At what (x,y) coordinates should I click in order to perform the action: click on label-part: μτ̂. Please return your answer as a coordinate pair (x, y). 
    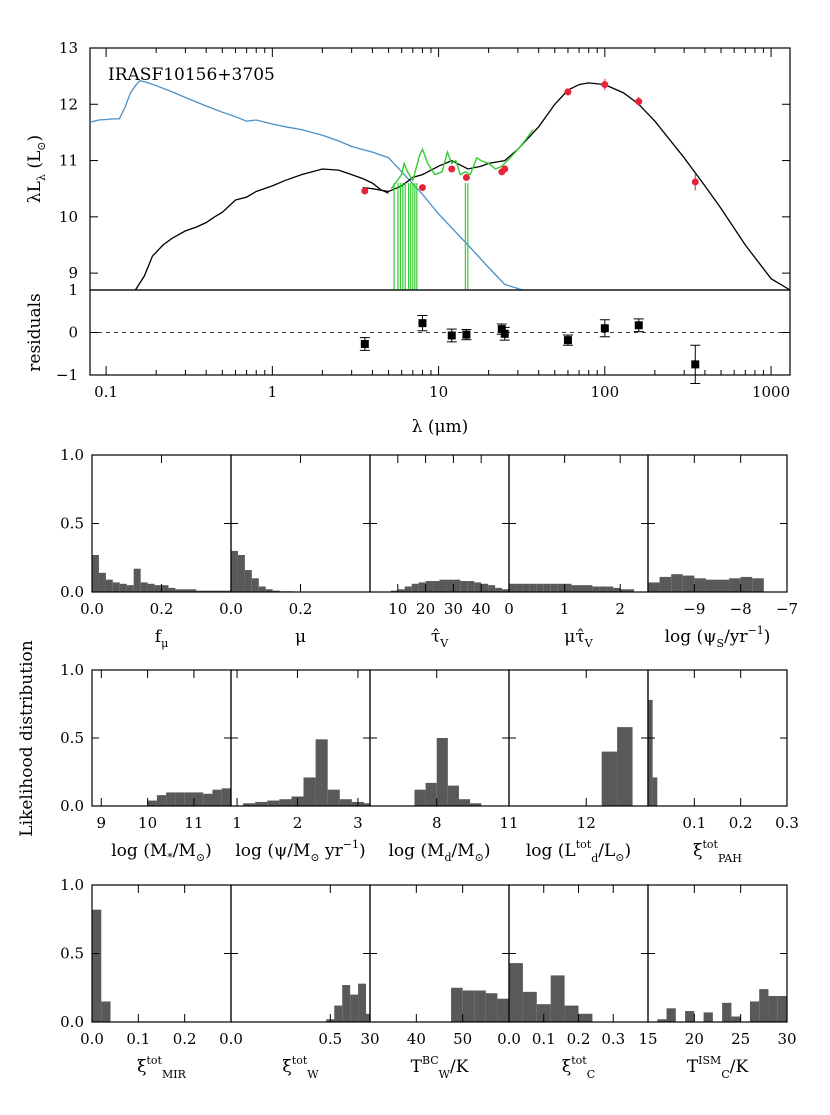
    Looking at the image, I should click on (574, 637).